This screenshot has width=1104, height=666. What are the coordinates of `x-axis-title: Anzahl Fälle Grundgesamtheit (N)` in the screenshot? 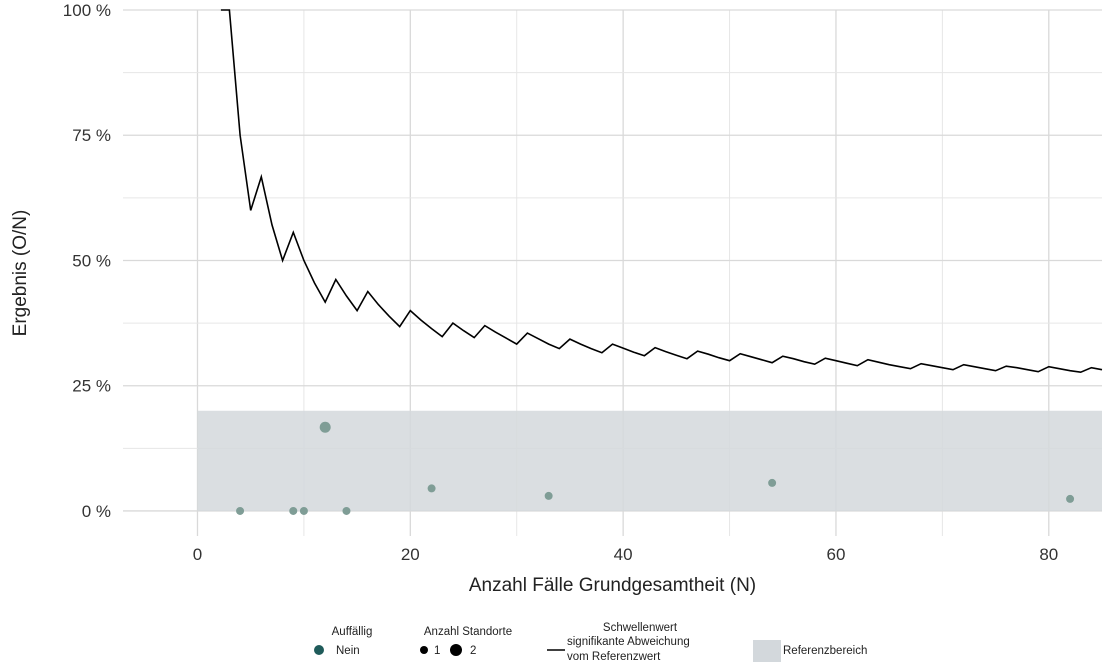 It's located at (612, 585).